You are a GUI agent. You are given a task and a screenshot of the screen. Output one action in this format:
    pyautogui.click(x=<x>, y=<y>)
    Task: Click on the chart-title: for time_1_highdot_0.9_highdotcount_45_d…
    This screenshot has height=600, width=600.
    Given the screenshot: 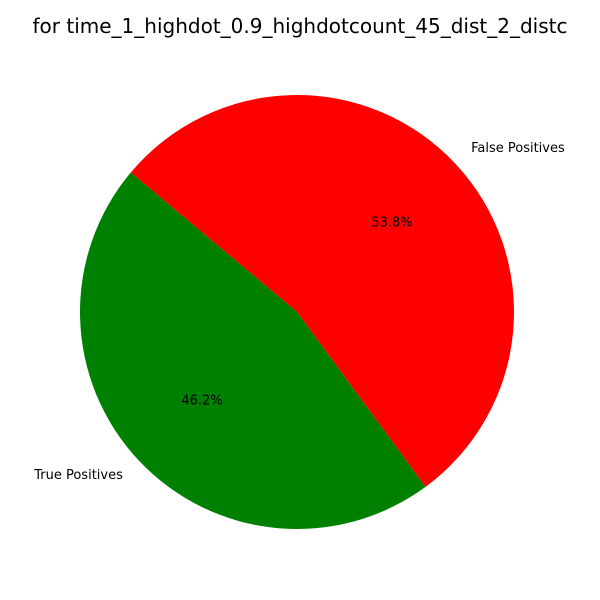 What is the action you would take?
    pyautogui.click(x=300, y=26)
    